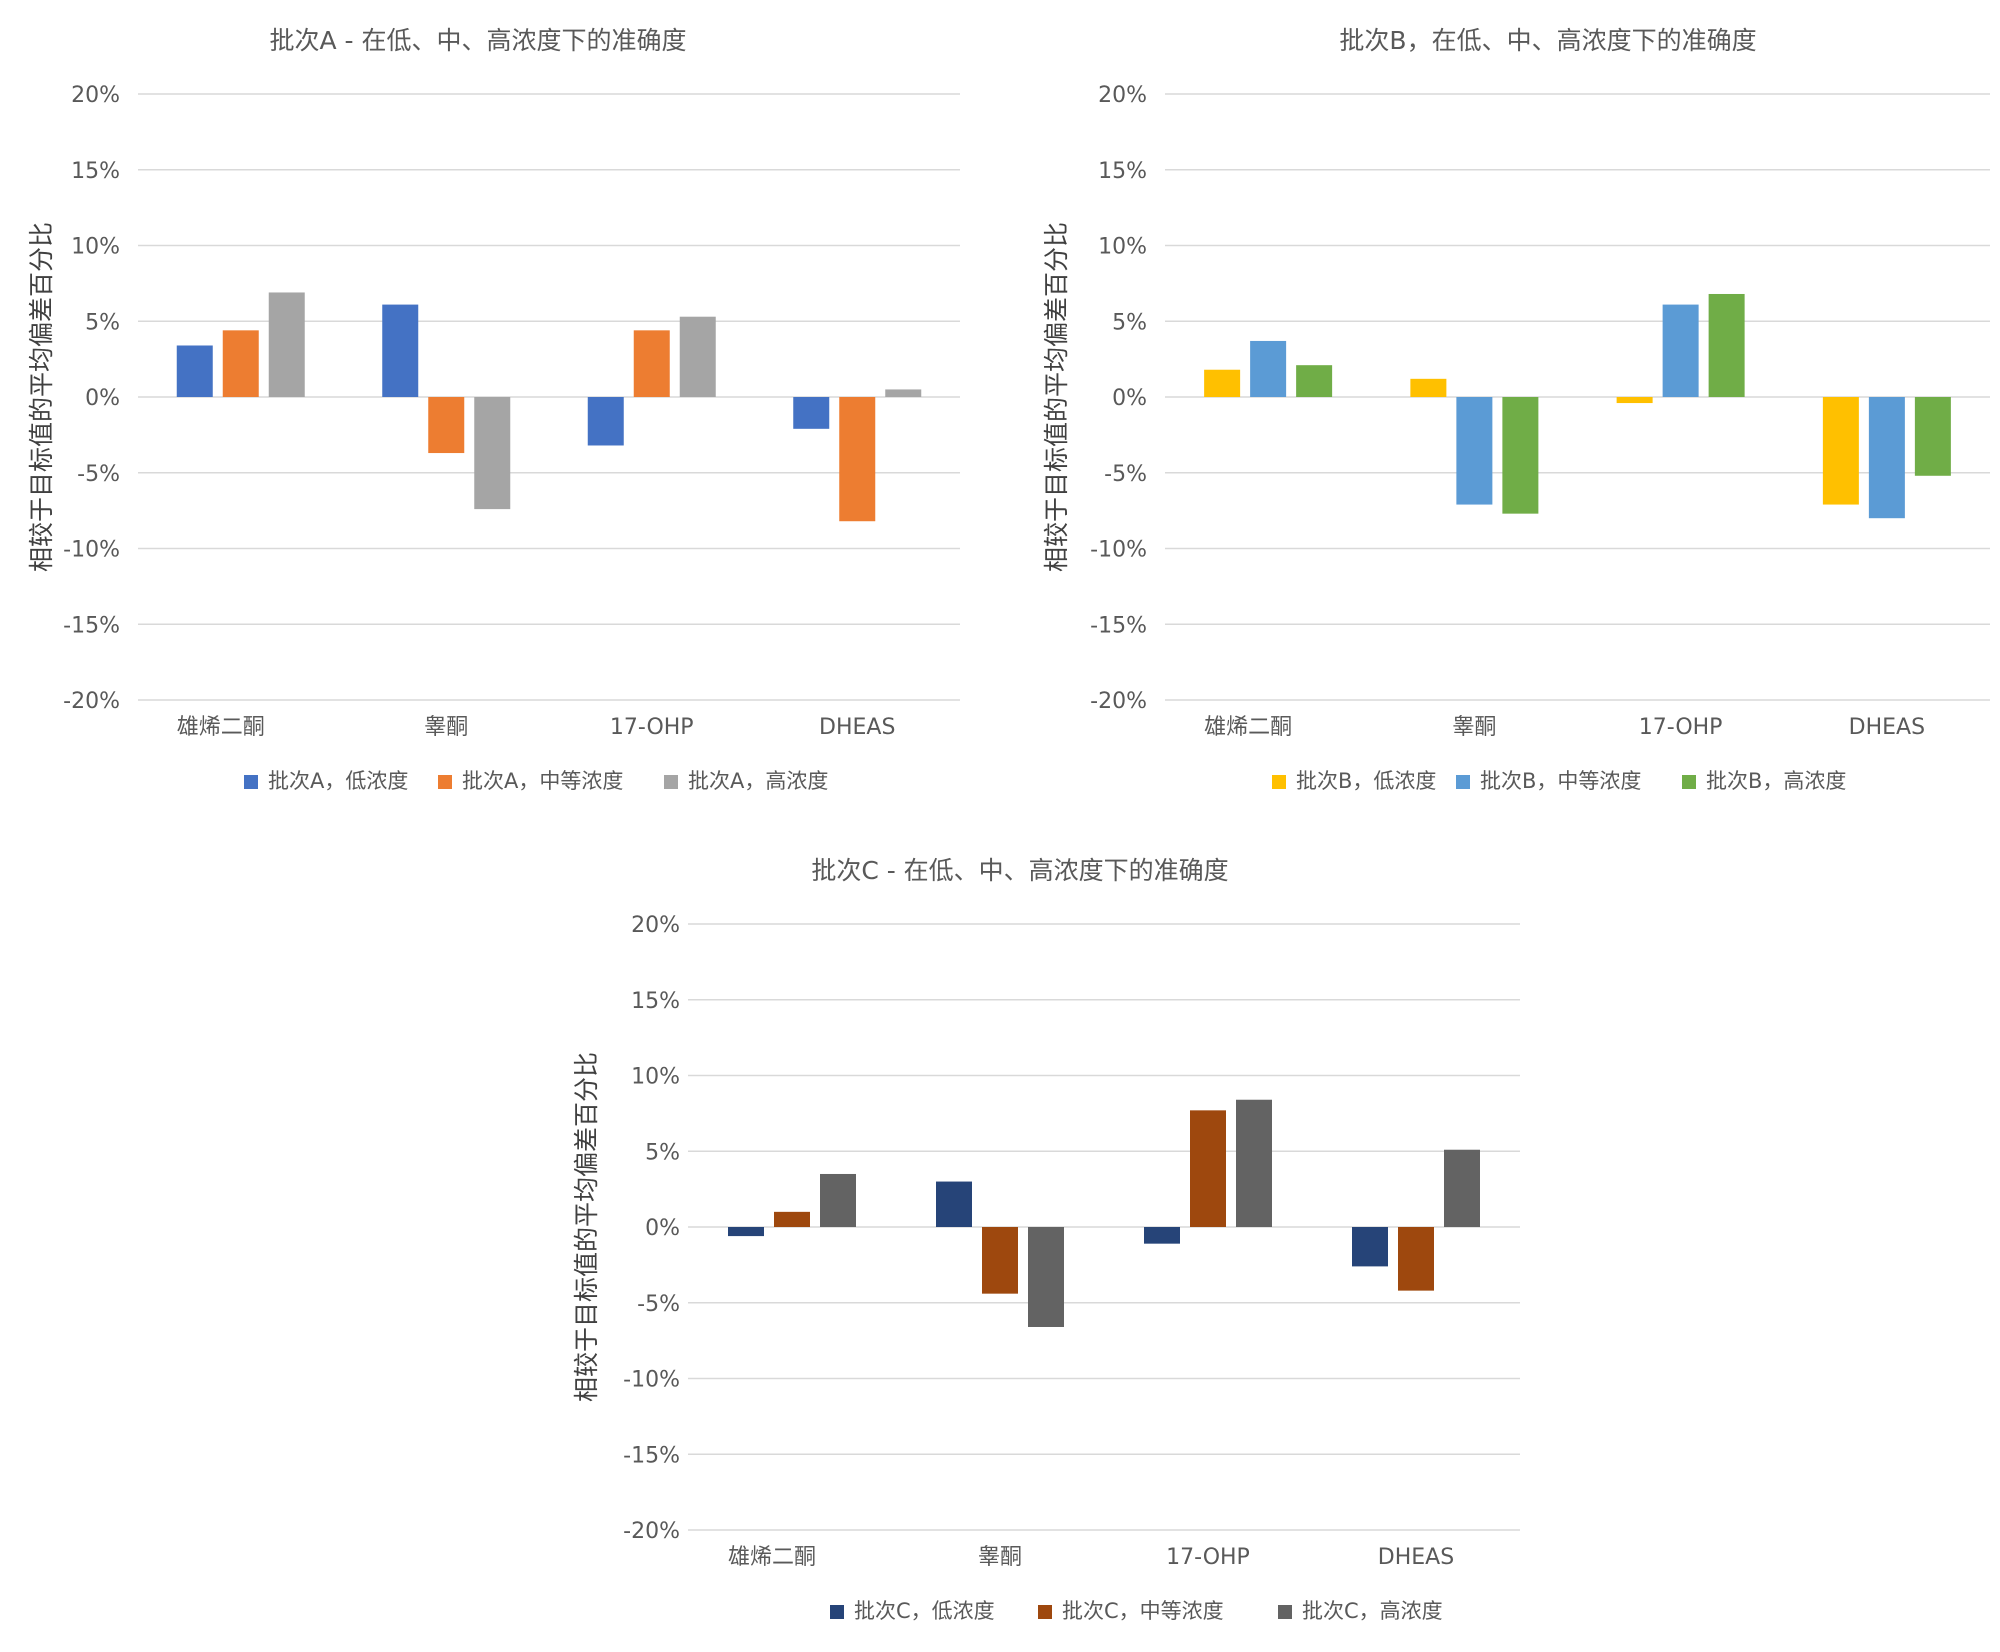 The width and height of the screenshot is (2000, 1652). I want to click on legend-label: 批次B，中等浓度, so click(1560, 781).